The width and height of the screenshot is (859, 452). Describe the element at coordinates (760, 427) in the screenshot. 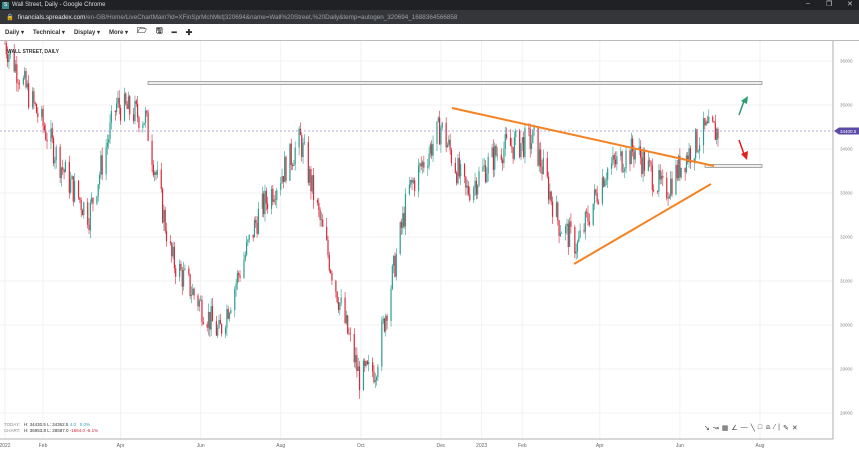

I see `rectangle-tool-icon: □` at that location.